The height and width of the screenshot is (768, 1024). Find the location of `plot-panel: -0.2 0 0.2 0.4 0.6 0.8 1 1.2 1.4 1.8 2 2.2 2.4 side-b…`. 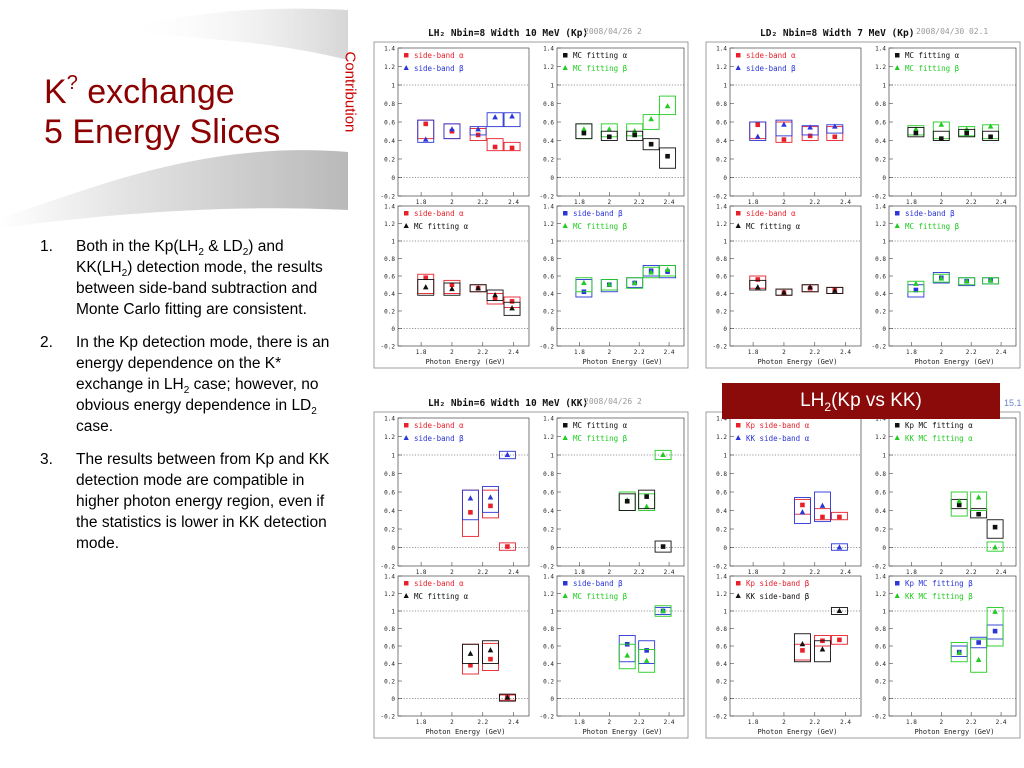

plot-panel: -0.2 0 0.2 0.4 0.6 0.8 1 1.2 1.4 1.8 2 2.2 2.4 side-b… is located at coordinates (787, 280).